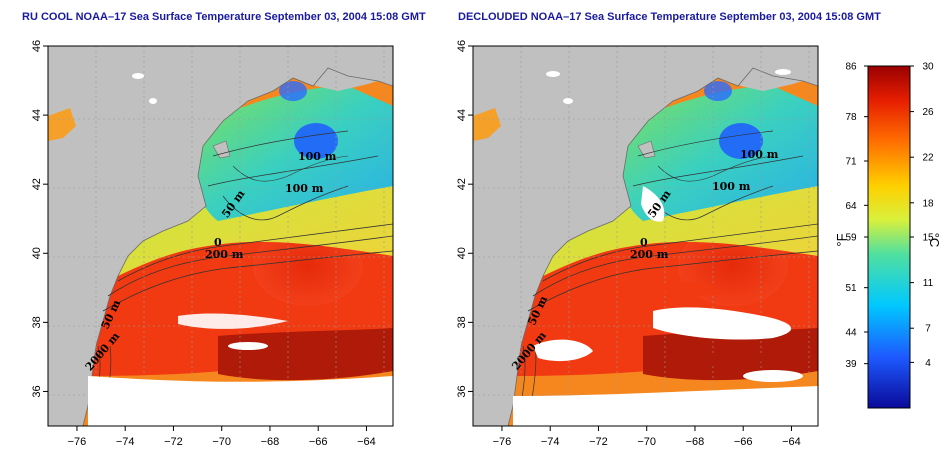 The width and height of the screenshot is (950, 475). What do you see at coordinates (928, 238) in the screenshot?
I see `celsius-tick-label: 15` at bounding box center [928, 238].